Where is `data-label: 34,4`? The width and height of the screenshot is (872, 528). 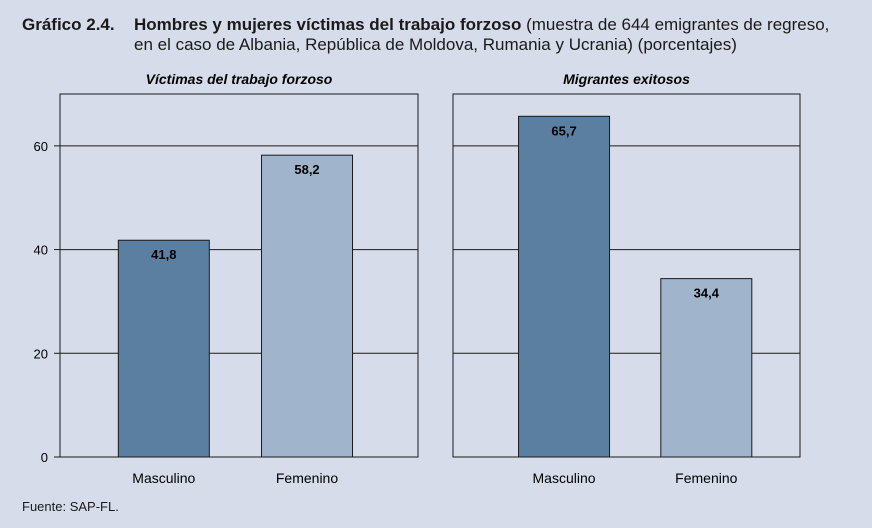
data-label: 34,4 is located at coordinates (707, 293).